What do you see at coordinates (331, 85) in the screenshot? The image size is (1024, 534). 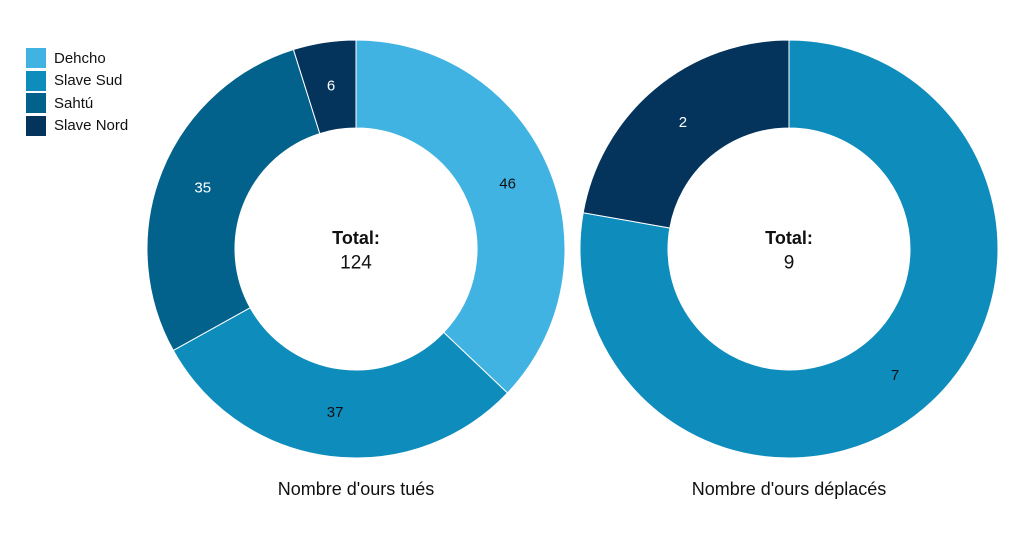 I see `slice-label-chart1-slave-nord: 6` at bounding box center [331, 85].